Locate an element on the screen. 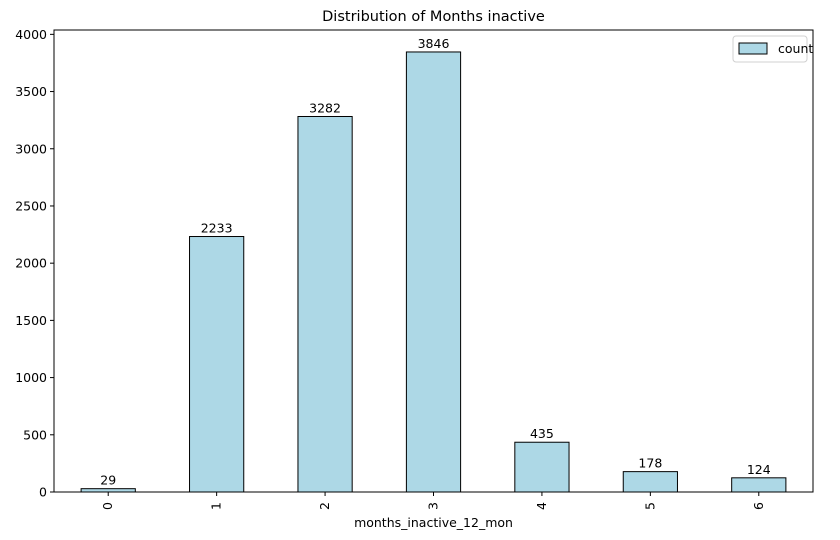  x-tick-label: 5 is located at coordinates (649, 506).